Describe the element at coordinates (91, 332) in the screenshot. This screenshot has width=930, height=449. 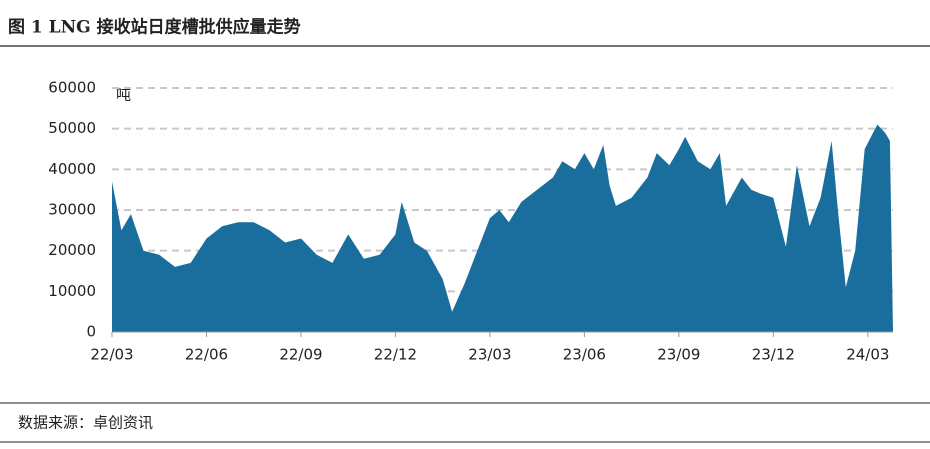
I see `y-tick-label: 0` at that location.